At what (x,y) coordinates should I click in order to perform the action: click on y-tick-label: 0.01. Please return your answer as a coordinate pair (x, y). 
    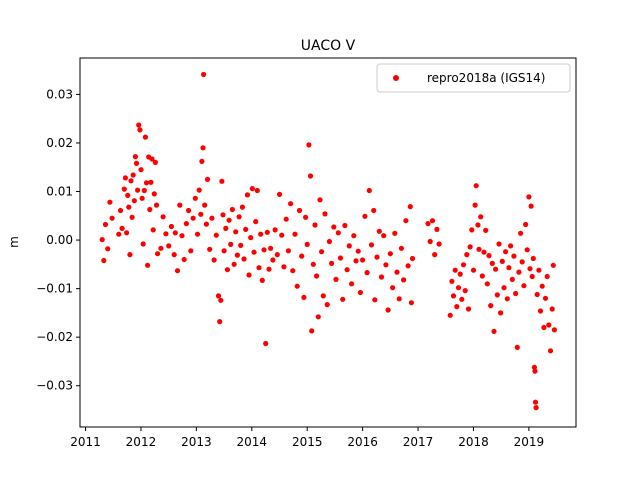
    Looking at the image, I should click on (59, 192).